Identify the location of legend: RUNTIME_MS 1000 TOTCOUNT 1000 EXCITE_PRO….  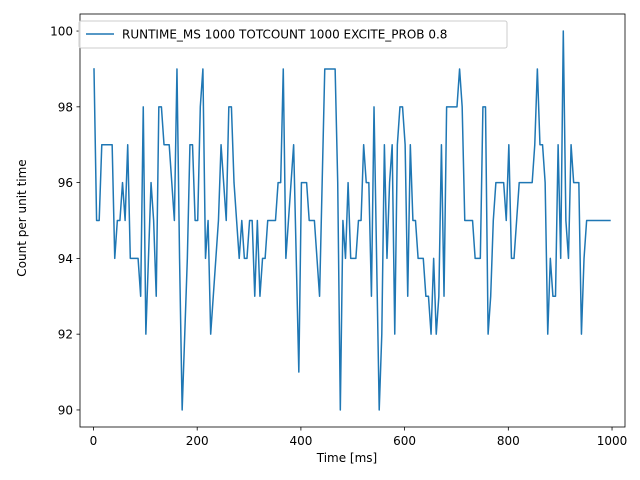
(293, 34).